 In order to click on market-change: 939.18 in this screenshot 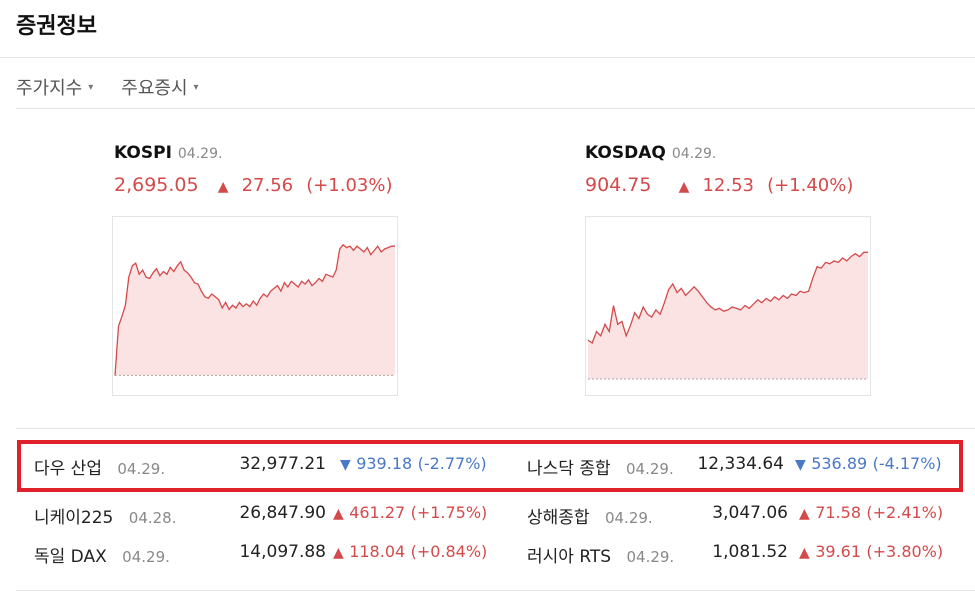, I will do `click(384, 463)`.